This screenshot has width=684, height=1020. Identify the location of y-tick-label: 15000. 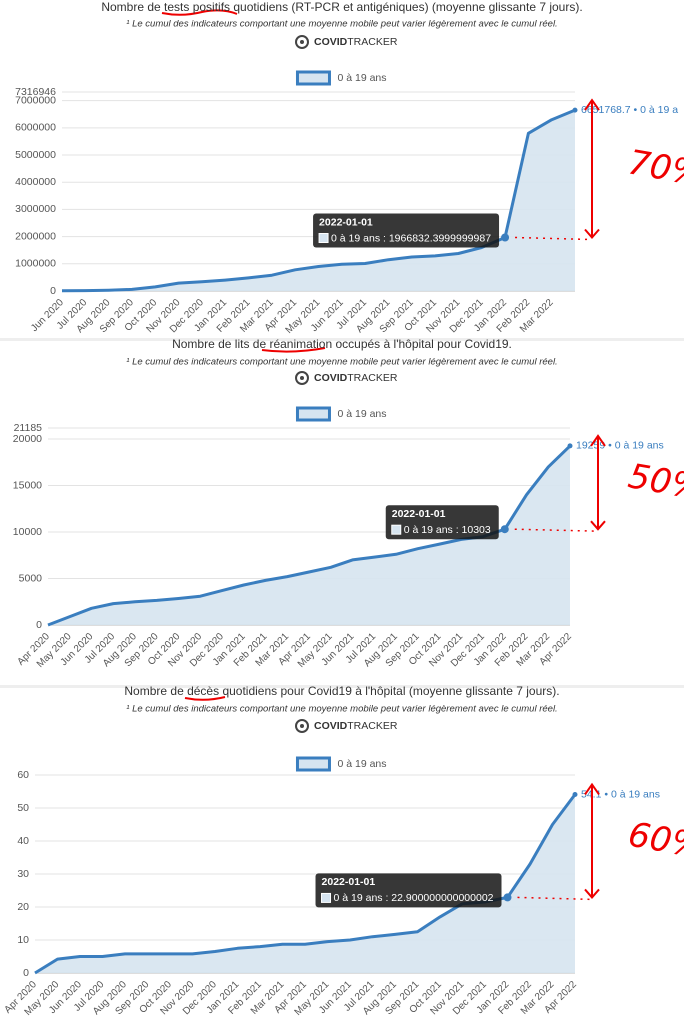
(27, 485).